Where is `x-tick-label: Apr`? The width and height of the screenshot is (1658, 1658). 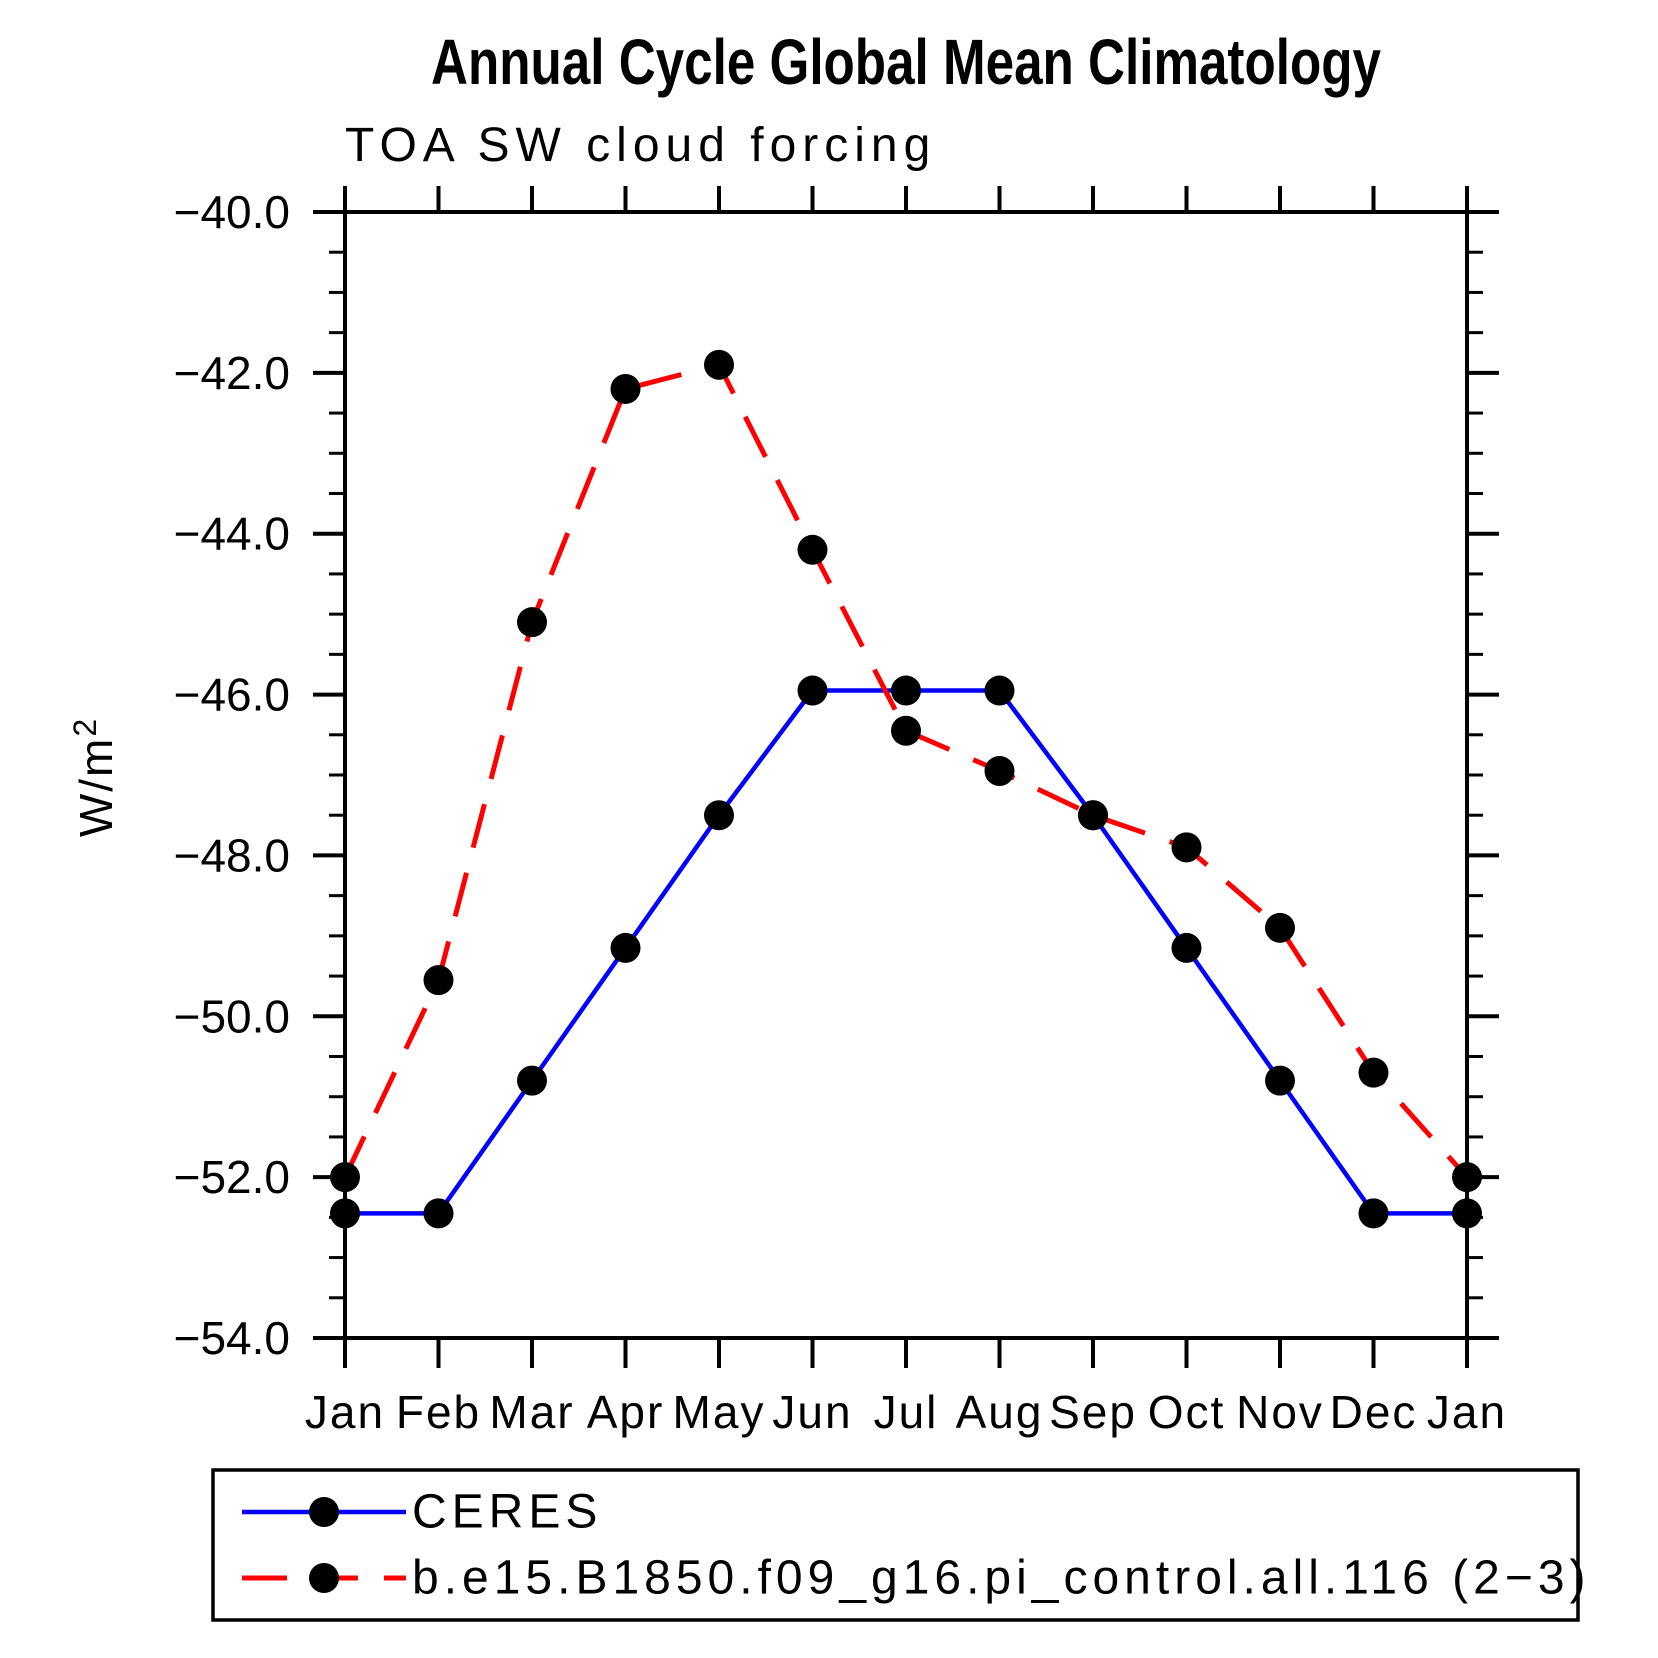
x-tick-label: Apr is located at coordinates (626, 1412).